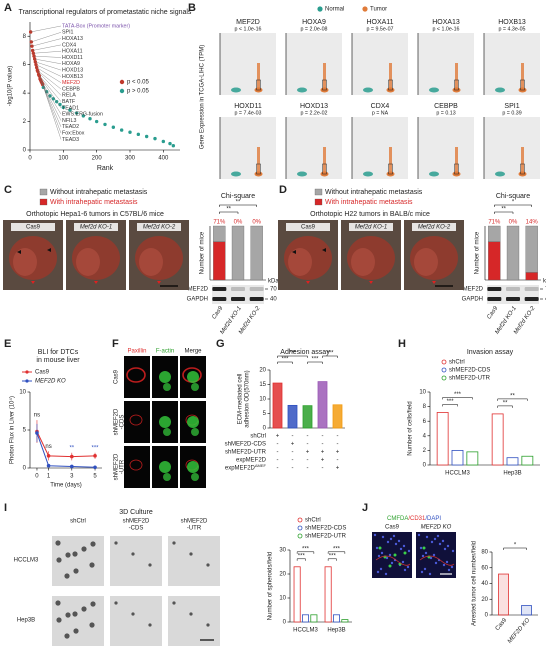  What do you see at coordinates (313, 521) in the screenshot?
I see `legend-label: shCtrl` at bounding box center [313, 521].